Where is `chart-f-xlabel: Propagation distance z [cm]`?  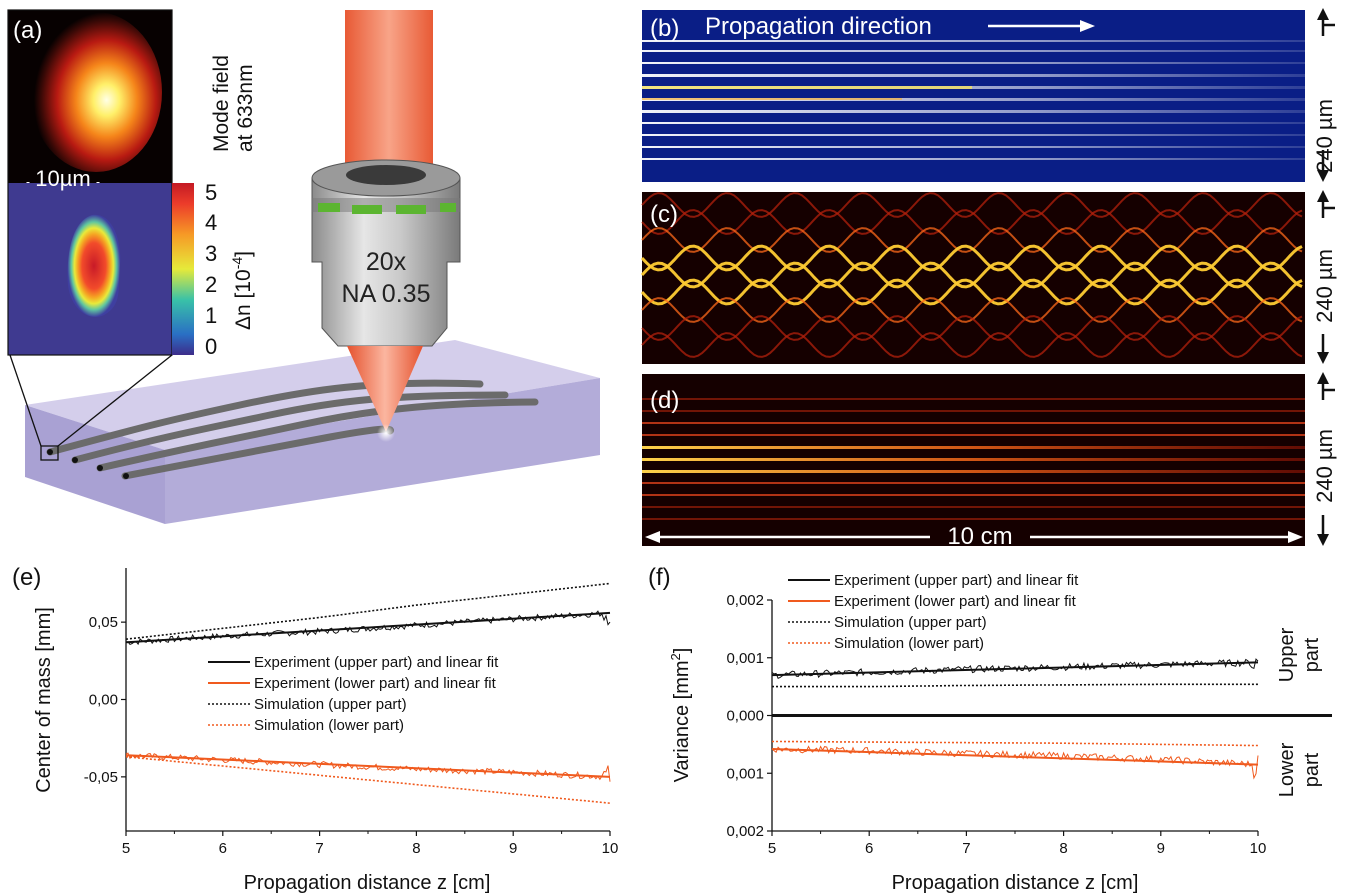
chart-f-xlabel: Propagation distance z [cm] is located at coordinates (1015, 882).